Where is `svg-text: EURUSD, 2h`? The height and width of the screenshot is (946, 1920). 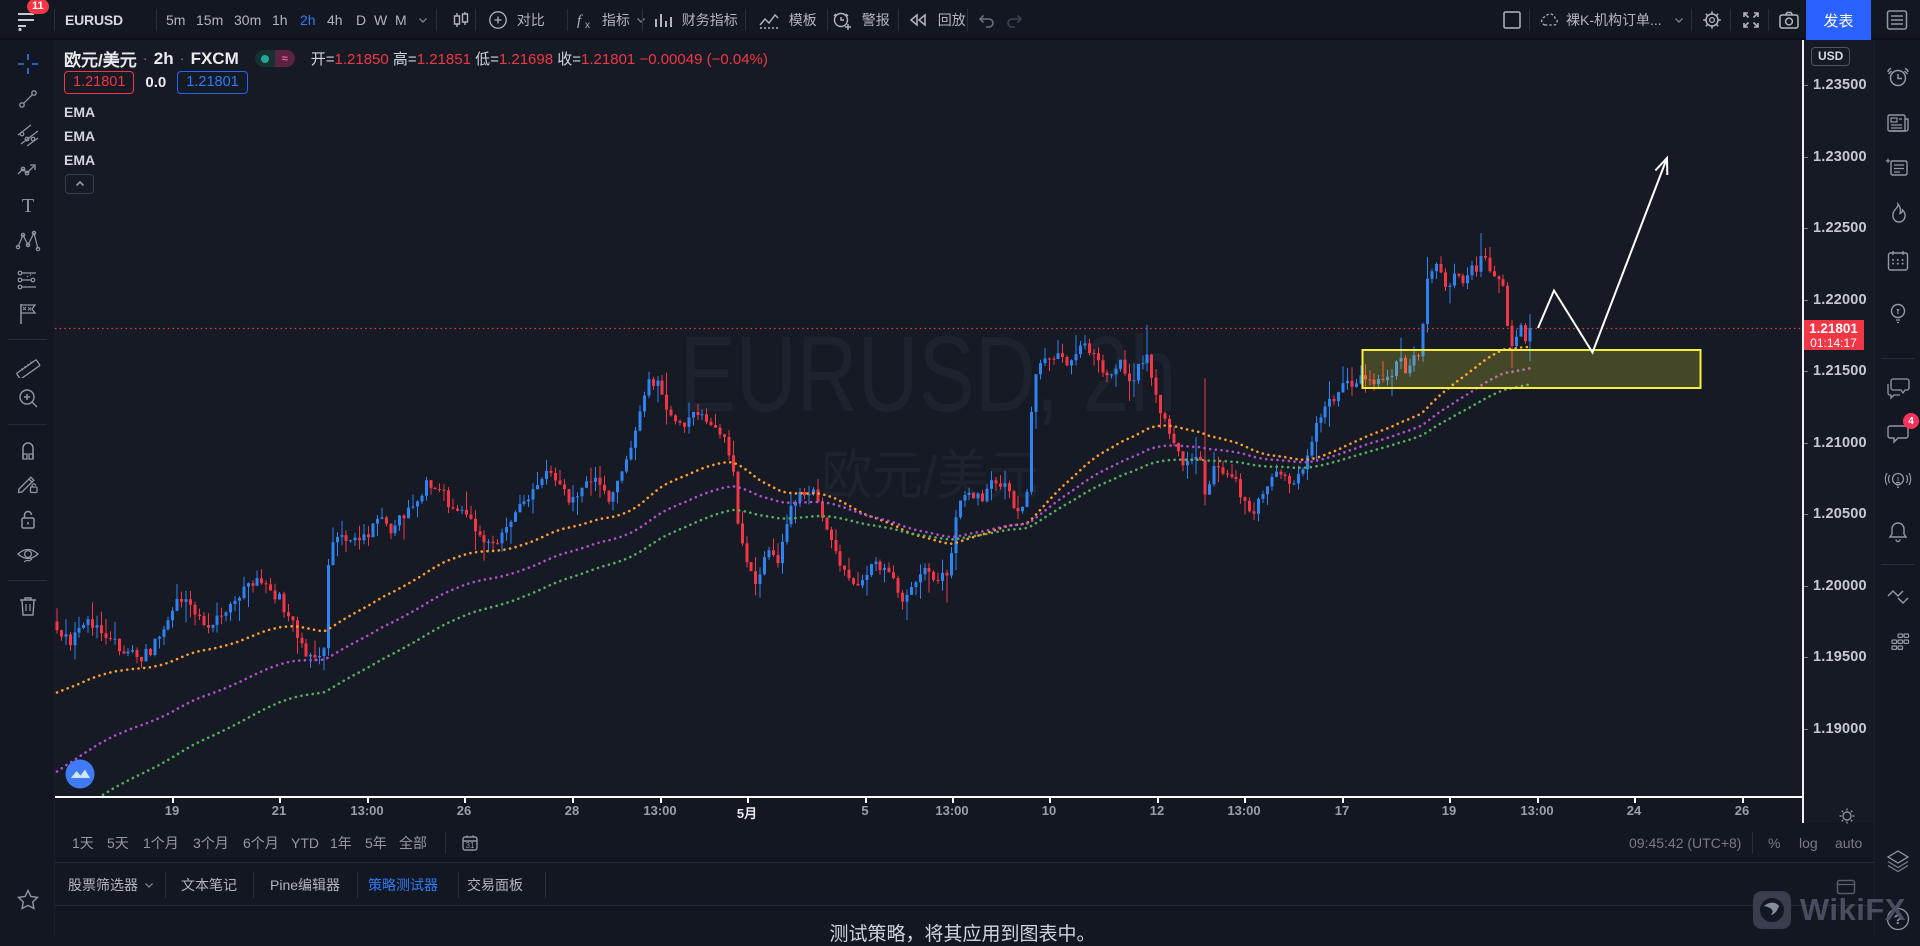
svg-text: EURUSD, 2h is located at coordinates (928, 373).